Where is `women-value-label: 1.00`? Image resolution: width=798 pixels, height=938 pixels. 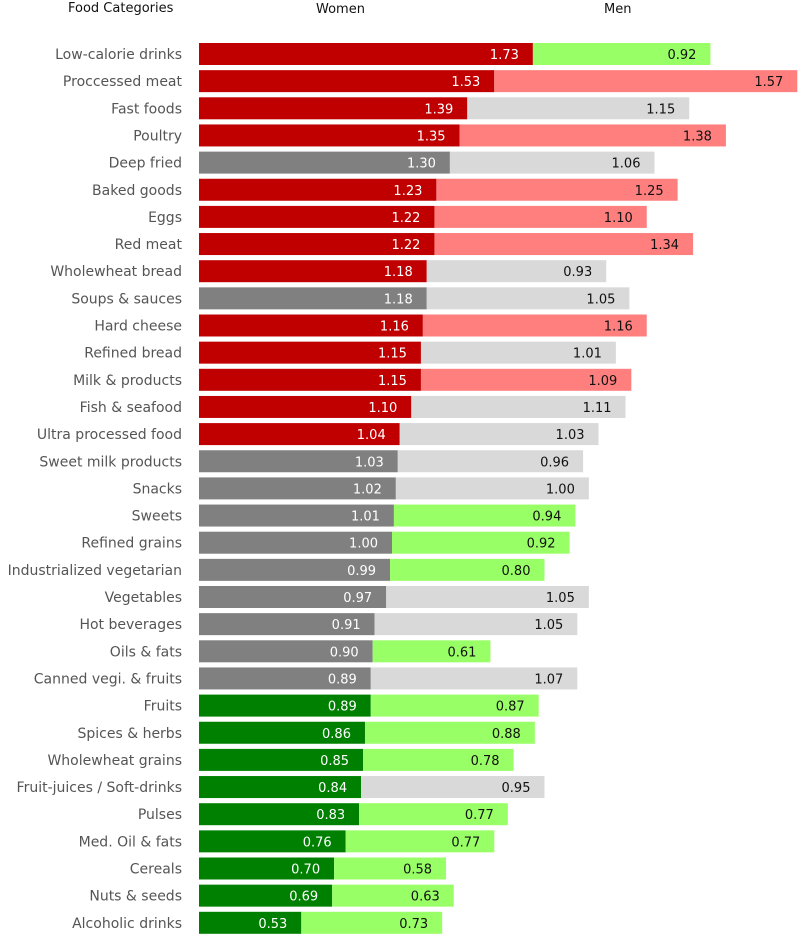 women-value-label: 1.00 is located at coordinates (363, 544).